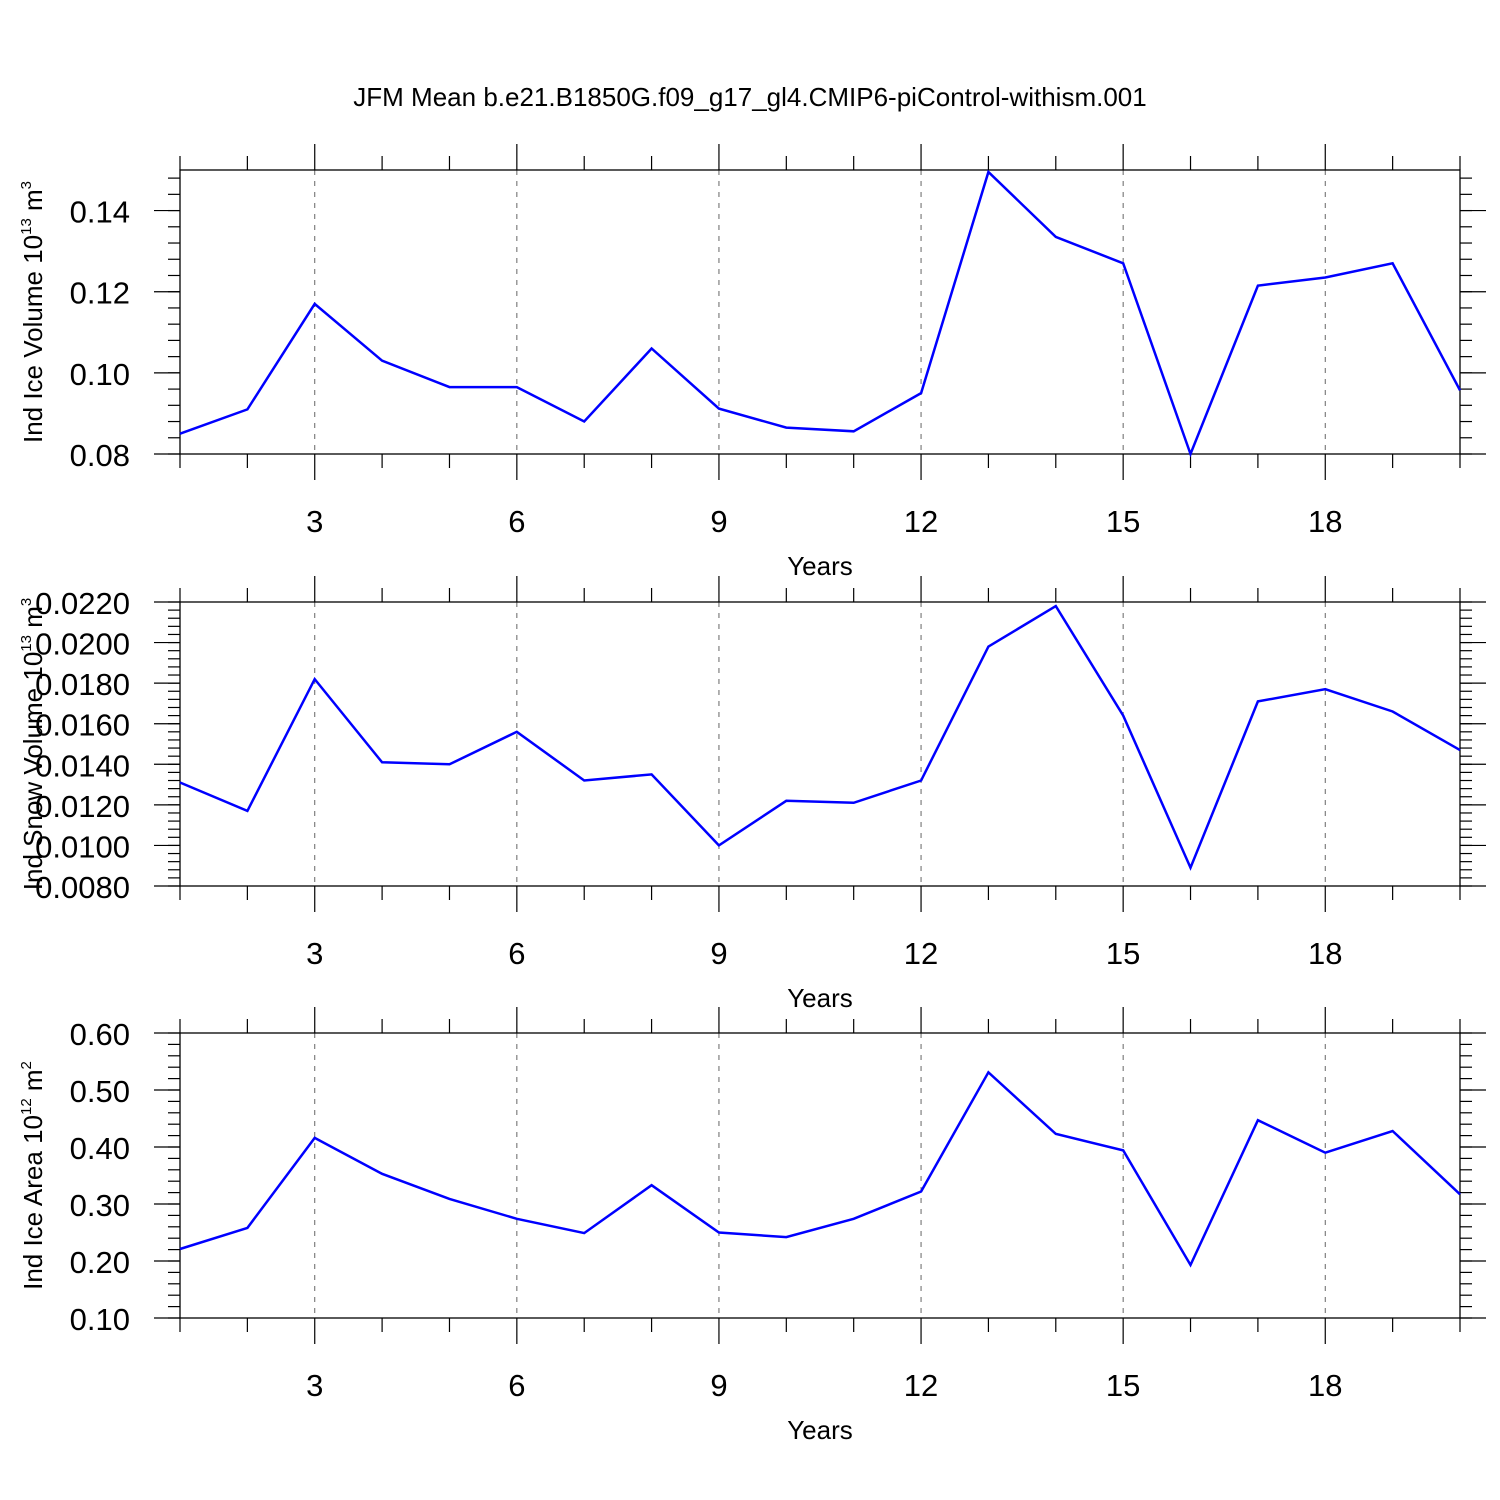  What do you see at coordinates (82, 603) in the screenshot?
I see `y-tick-label: 0.0220` at bounding box center [82, 603].